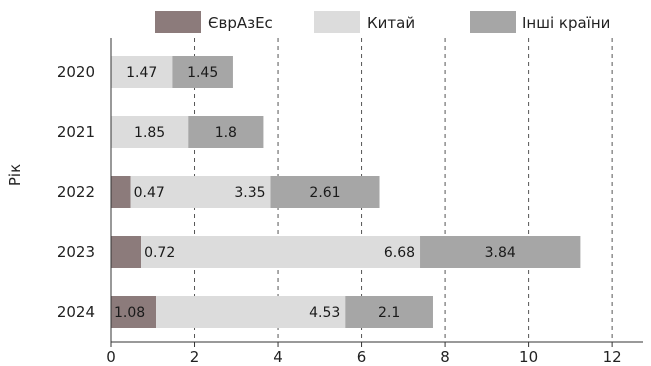 Image resolution: width=651 pixels, height=366 pixels. Describe the element at coordinates (362, 357) in the screenshot. I see `x-tick-label: 6` at that location.